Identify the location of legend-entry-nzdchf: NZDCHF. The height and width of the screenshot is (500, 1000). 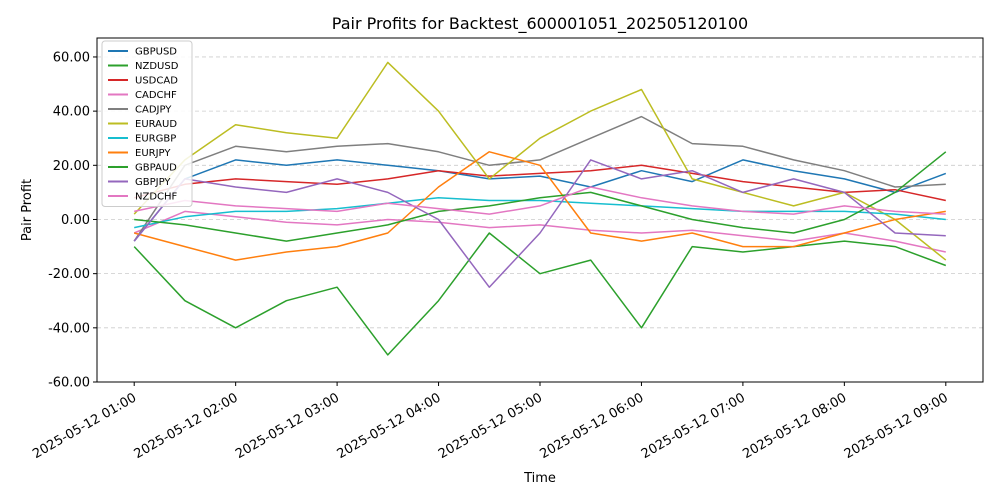
(156, 197).